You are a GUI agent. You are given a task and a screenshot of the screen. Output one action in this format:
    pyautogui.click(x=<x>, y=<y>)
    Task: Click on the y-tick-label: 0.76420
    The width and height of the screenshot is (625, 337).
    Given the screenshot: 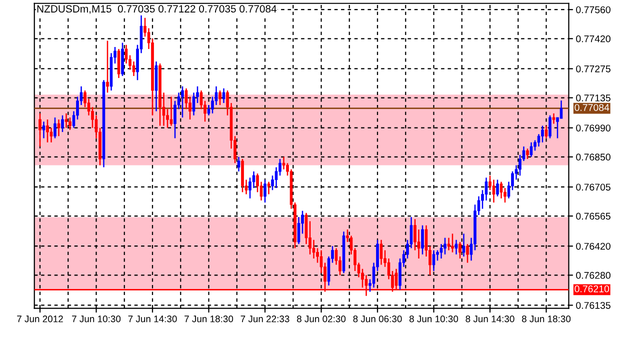 What is the action you would take?
    pyautogui.click(x=593, y=246)
    